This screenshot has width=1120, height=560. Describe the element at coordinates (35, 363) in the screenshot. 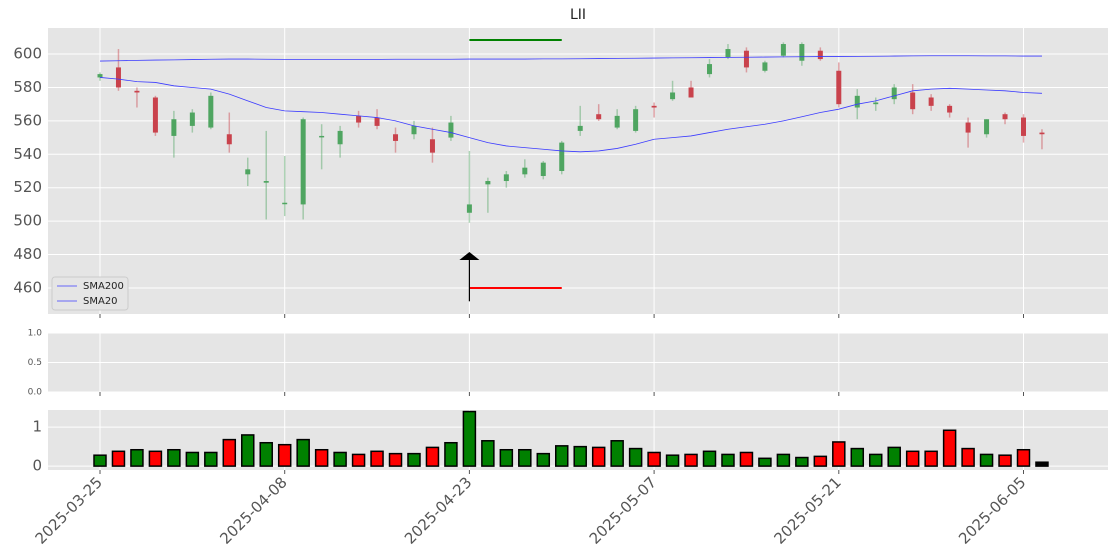

I see `y-tick-label: 0.5` at that location.